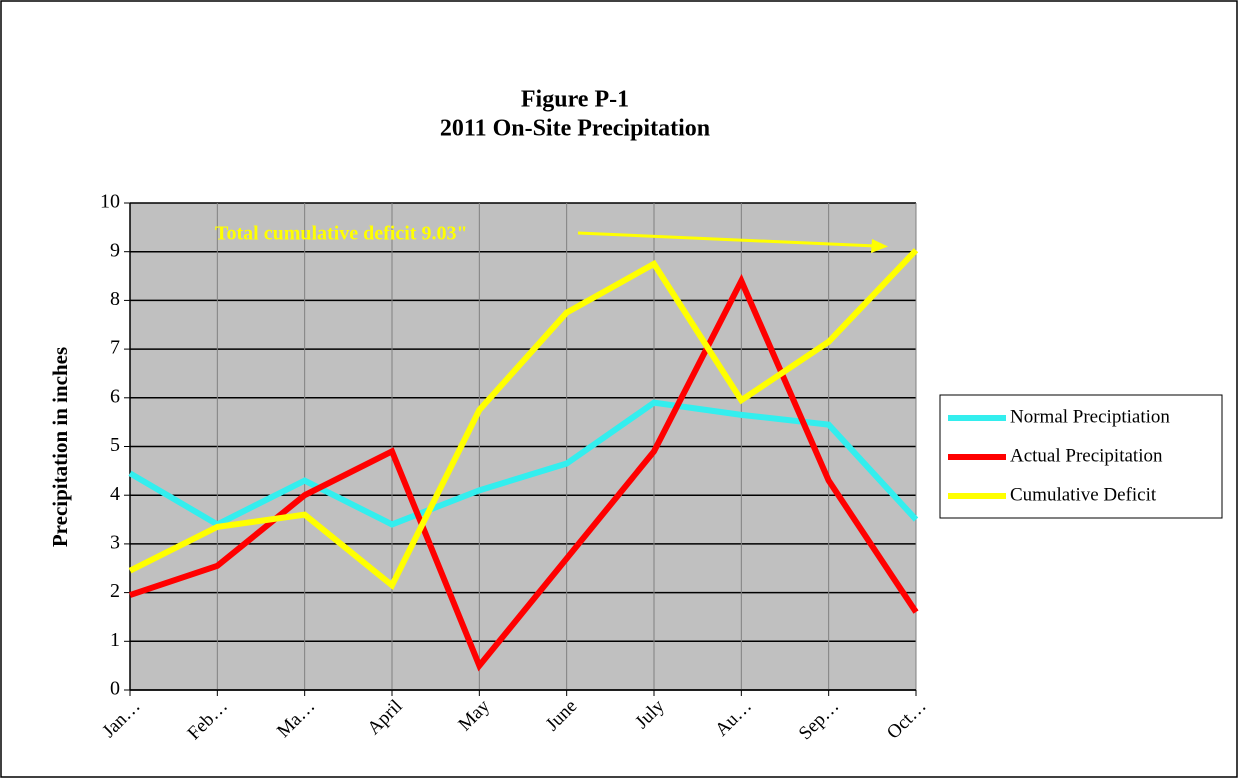  What do you see at coordinates (1086, 455) in the screenshot?
I see `legend-label: Actual Precipitation` at bounding box center [1086, 455].